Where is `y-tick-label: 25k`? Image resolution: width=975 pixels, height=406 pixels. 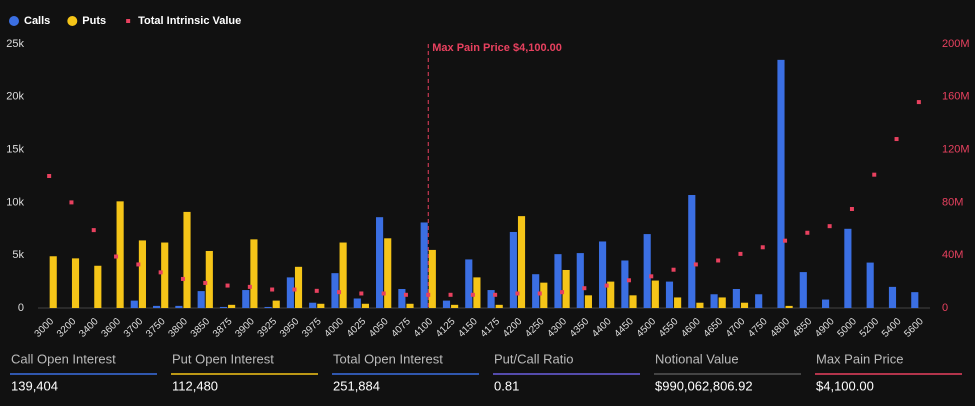 y-tick-label: 25k is located at coordinates (15, 44).